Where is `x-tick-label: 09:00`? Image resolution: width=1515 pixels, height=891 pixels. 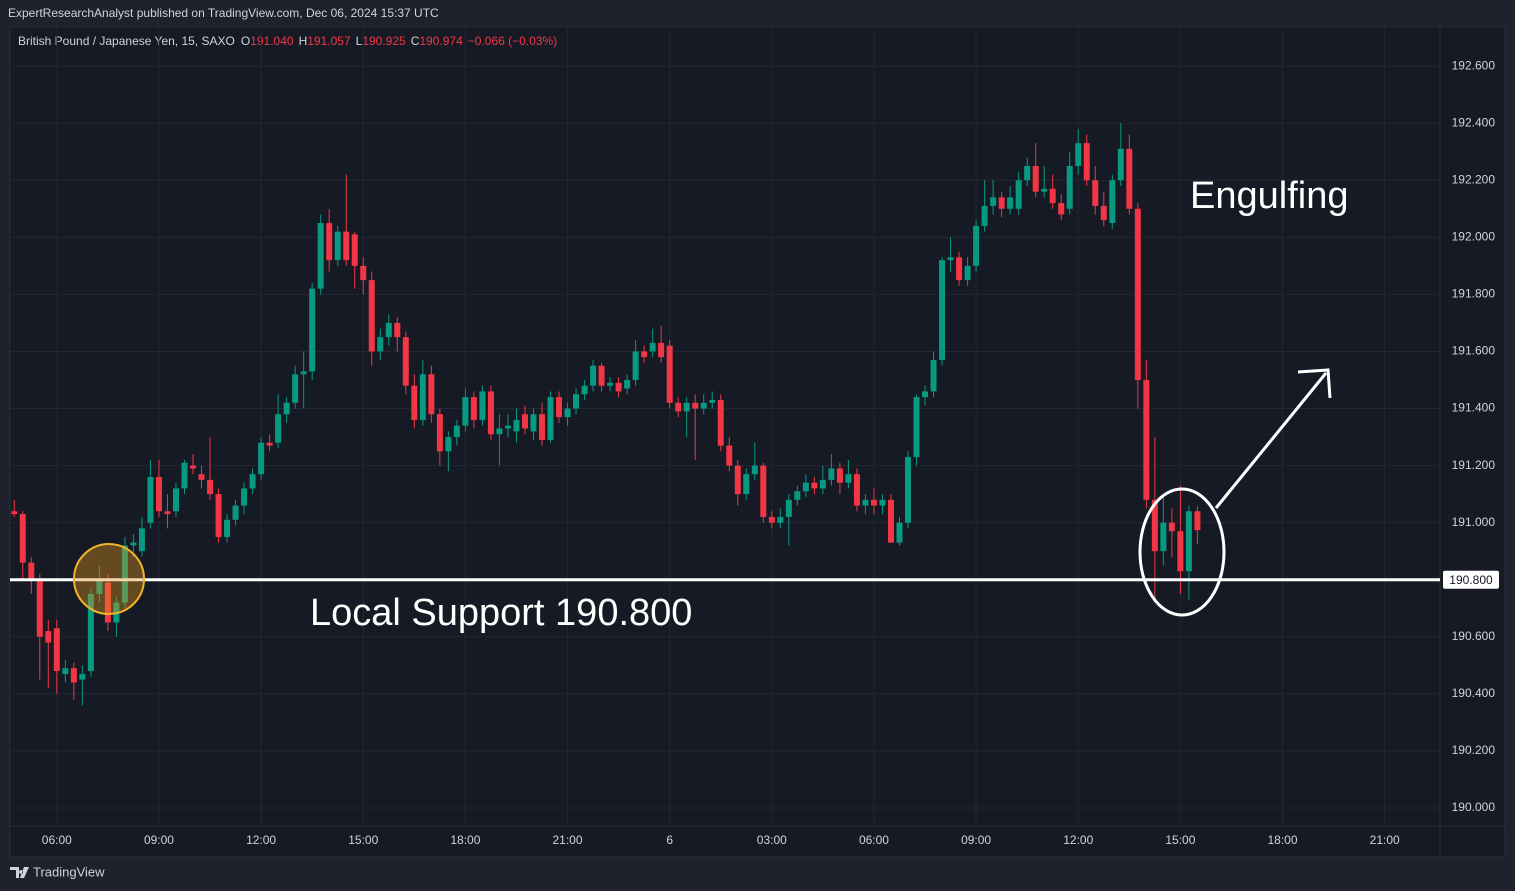 x-tick-label: 09:00 is located at coordinates (976, 840).